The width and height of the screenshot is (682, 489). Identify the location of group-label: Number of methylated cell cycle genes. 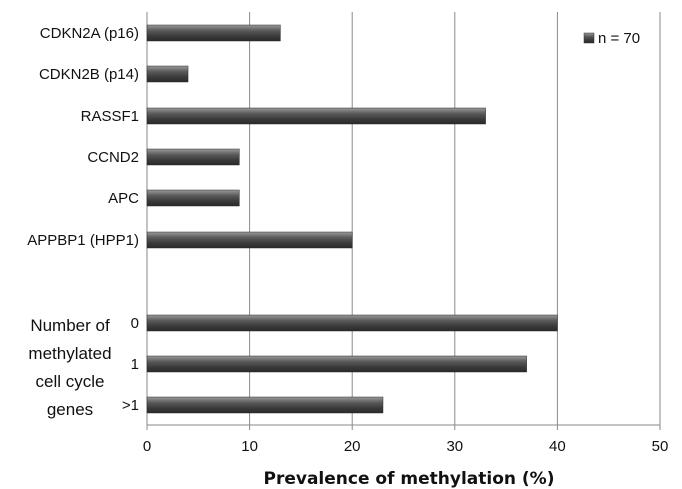
(69, 367).